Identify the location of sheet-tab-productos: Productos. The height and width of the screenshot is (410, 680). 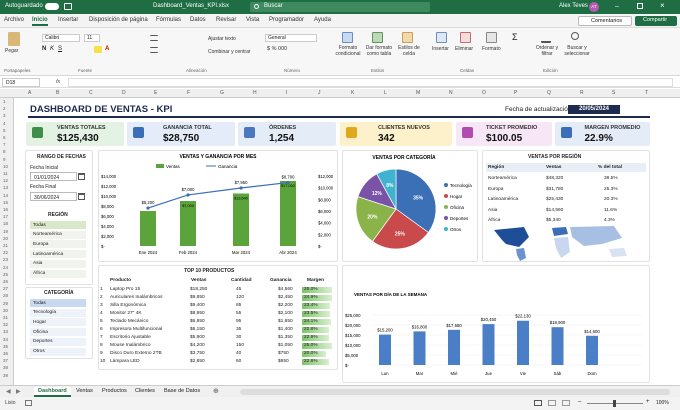
(114, 391).